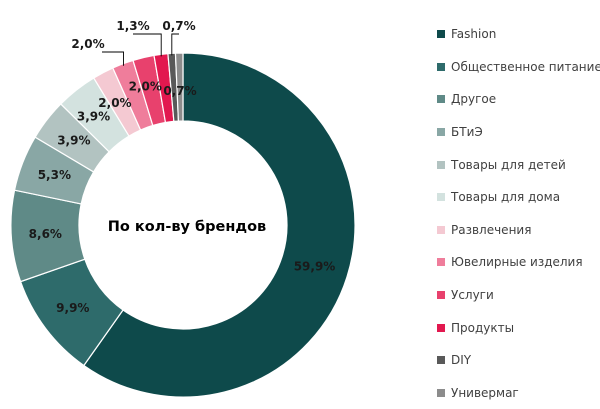 The width and height of the screenshot is (600, 409). Describe the element at coordinates (54, 175) in the screenshot. I see `data-label-electronics: 5,3%` at that location.